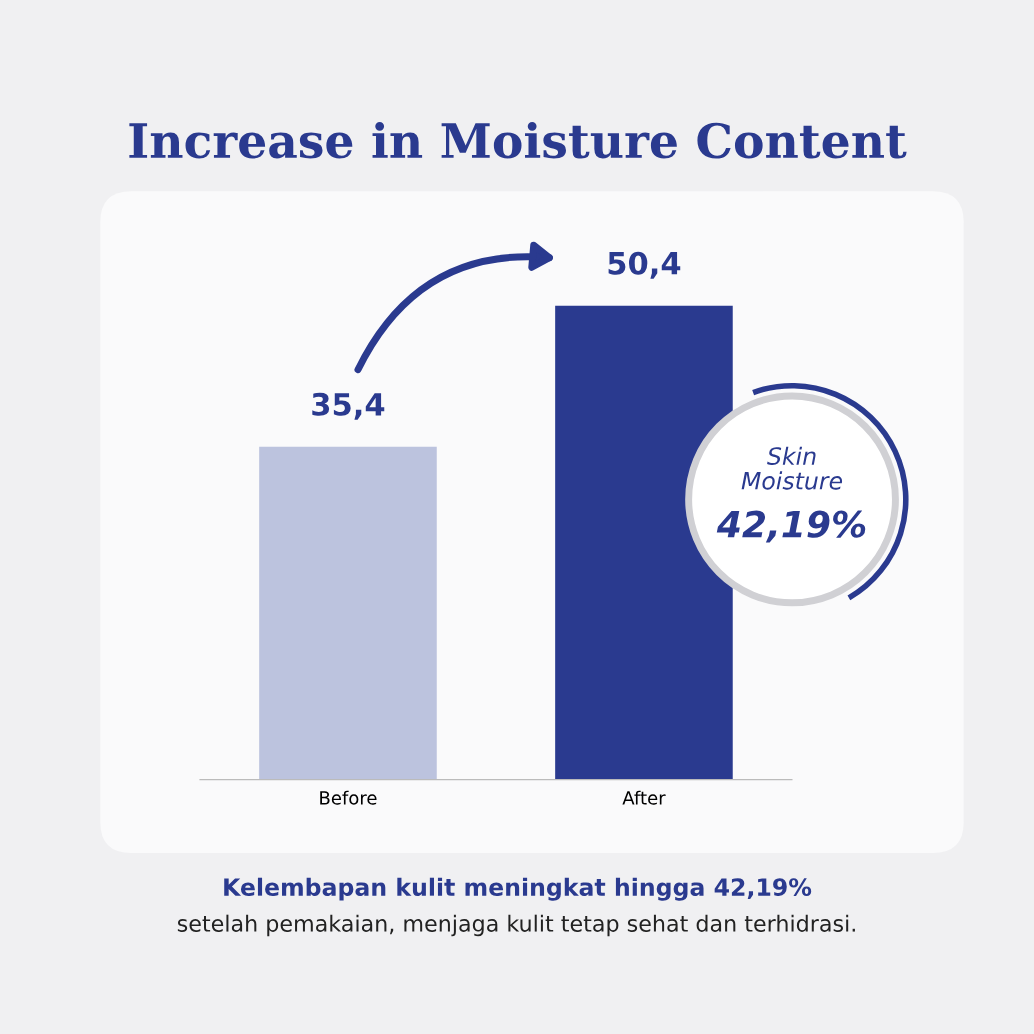 This screenshot has width=1034, height=1034. Describe the element at coordinates (518, 140) in the screenshot. I see `chart-title: Increase in Moisture Content` at that location.